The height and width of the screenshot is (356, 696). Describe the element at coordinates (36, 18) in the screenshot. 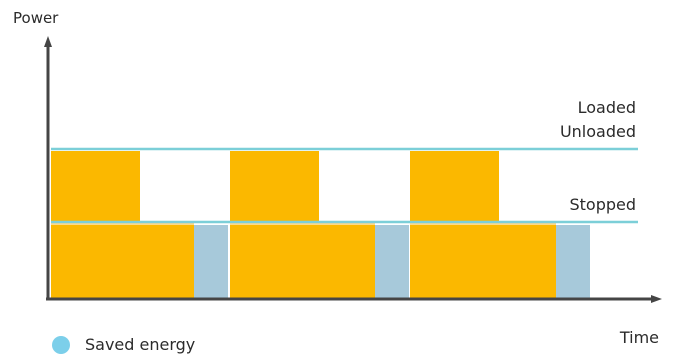

I see `y-axis-label: Power` at that location.